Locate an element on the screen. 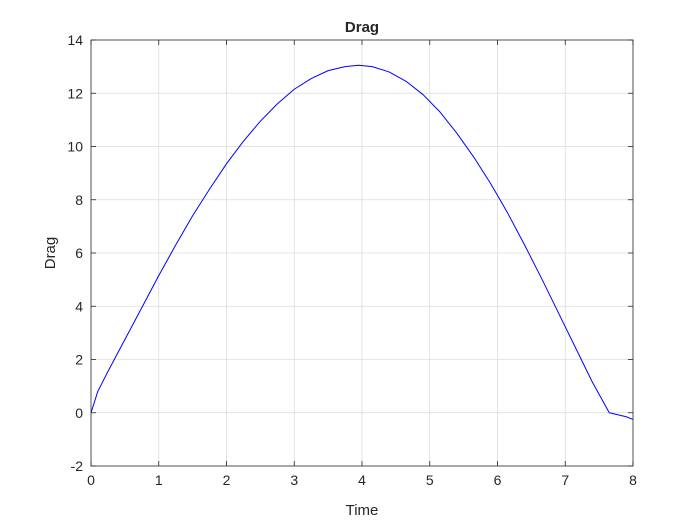  y-tick-label: 10 is located at coordinates (75, 147).